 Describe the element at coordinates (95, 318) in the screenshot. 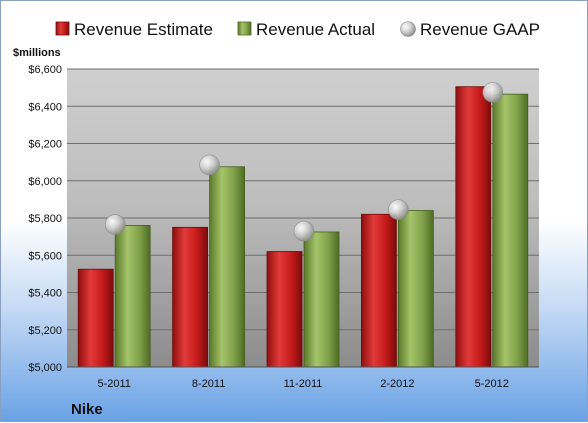

I see `bar-revenue-estimate-5-2011` at that location.